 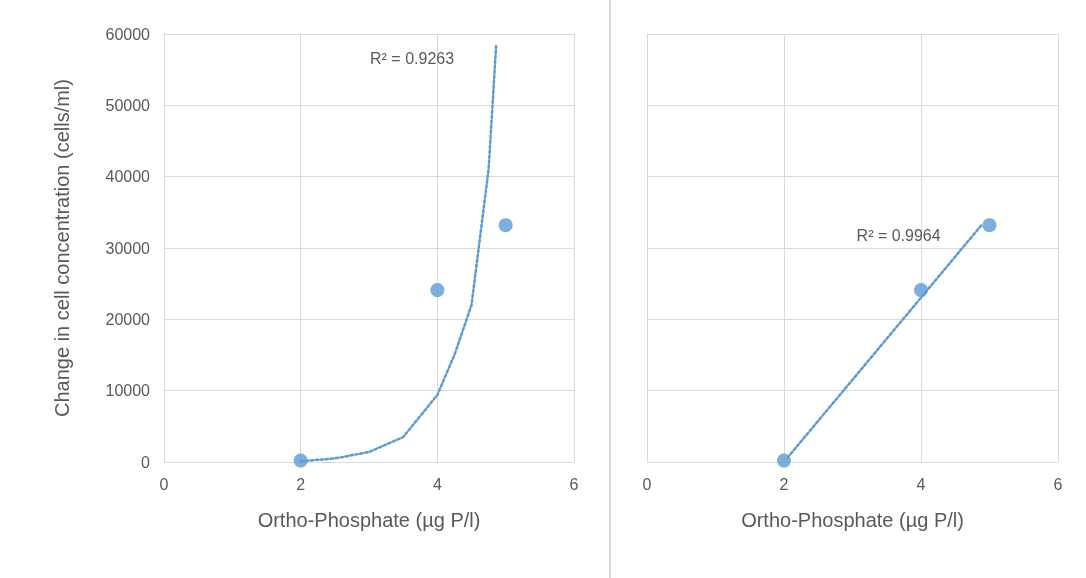 What do you see at coordinates (128, 248) in the screenshot?
I see `y-tick-label: 30000` at bounding box center [128, 248].